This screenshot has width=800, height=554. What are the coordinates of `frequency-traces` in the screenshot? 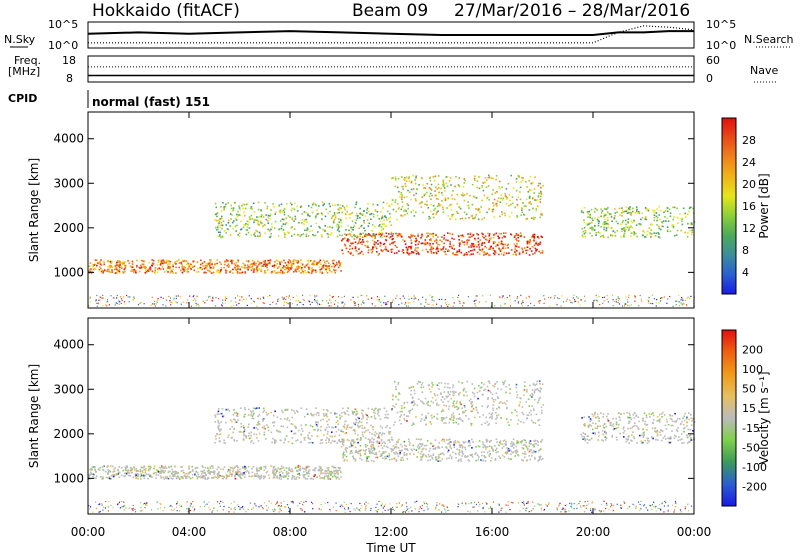 It's located at (391, 71).